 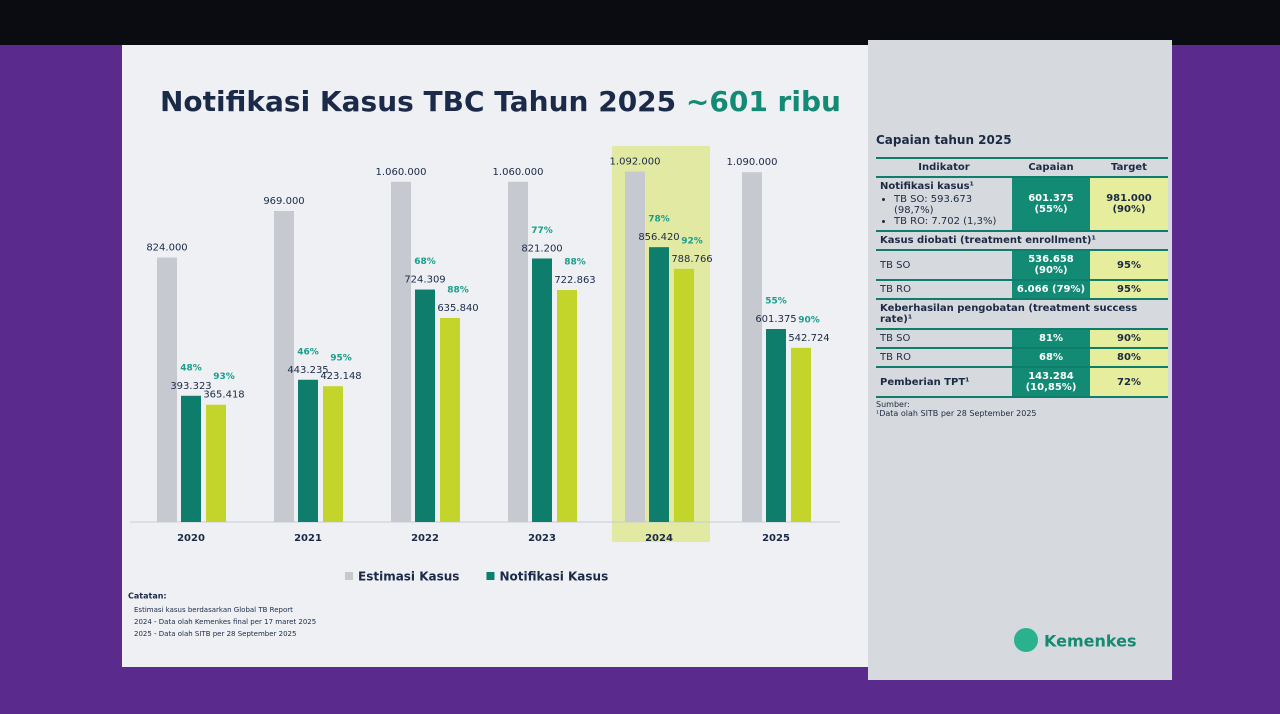 I want to click on value-label: 724.309, so click(x=424, y=280).